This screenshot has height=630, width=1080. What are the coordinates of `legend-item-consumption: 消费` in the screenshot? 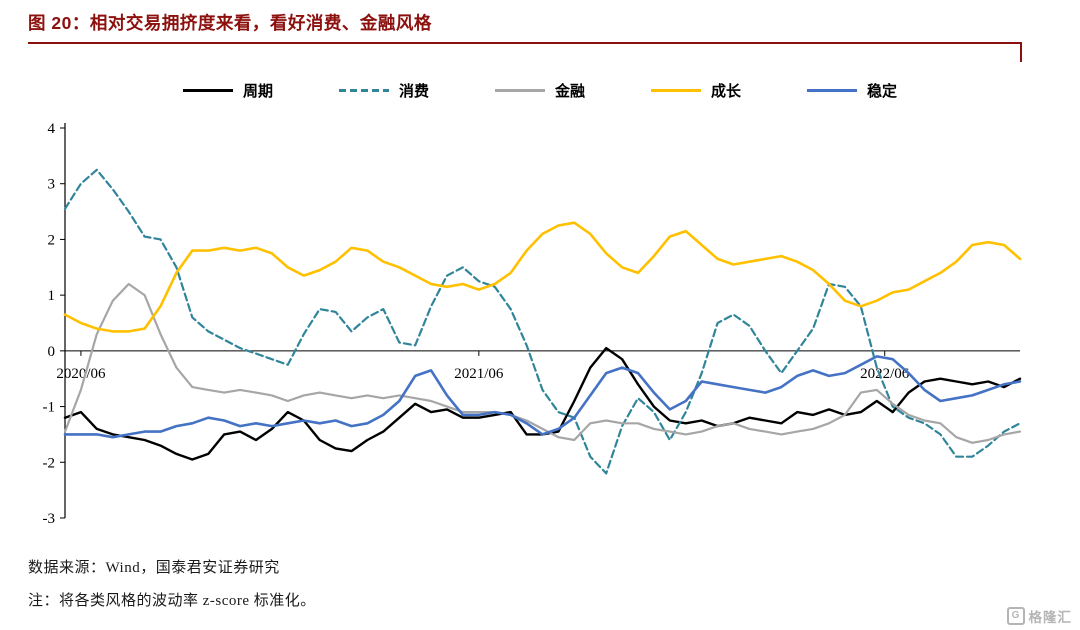 It's located at (383, 90).